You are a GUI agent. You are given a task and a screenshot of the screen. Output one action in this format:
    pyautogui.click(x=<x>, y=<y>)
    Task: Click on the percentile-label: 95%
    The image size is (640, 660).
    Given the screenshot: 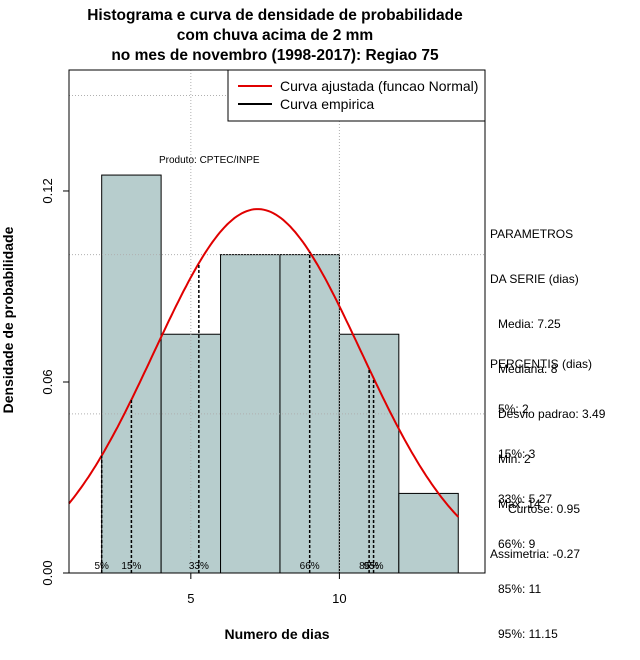 What is the action you would take?
    pyautogui.click(x=374, y=566)
    